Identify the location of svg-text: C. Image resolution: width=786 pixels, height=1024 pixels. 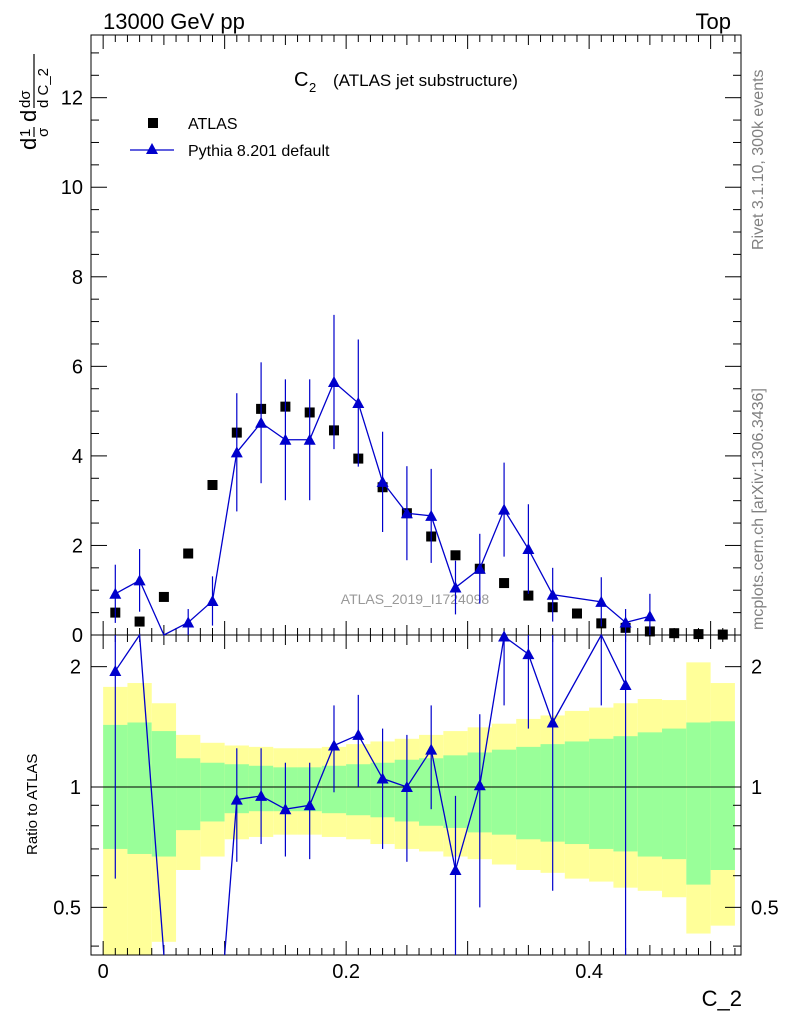
(301, 80).